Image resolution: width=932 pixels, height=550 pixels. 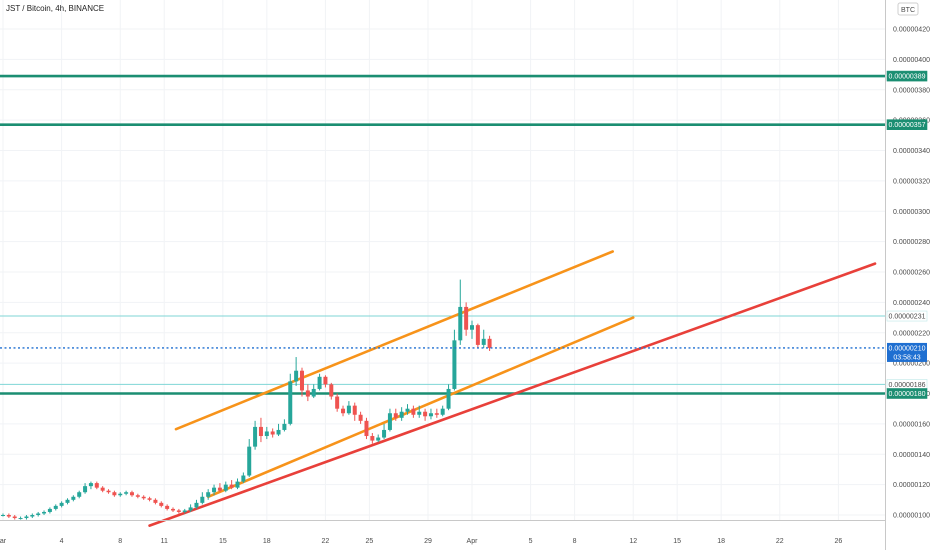 I want to click on time-tick-label: Apr, so click(x=473, y=541).